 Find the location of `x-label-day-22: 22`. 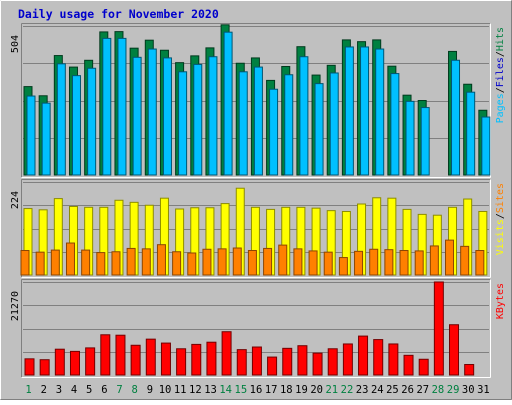

x-label-day-22: 22 is located at coordinates (347, 390).